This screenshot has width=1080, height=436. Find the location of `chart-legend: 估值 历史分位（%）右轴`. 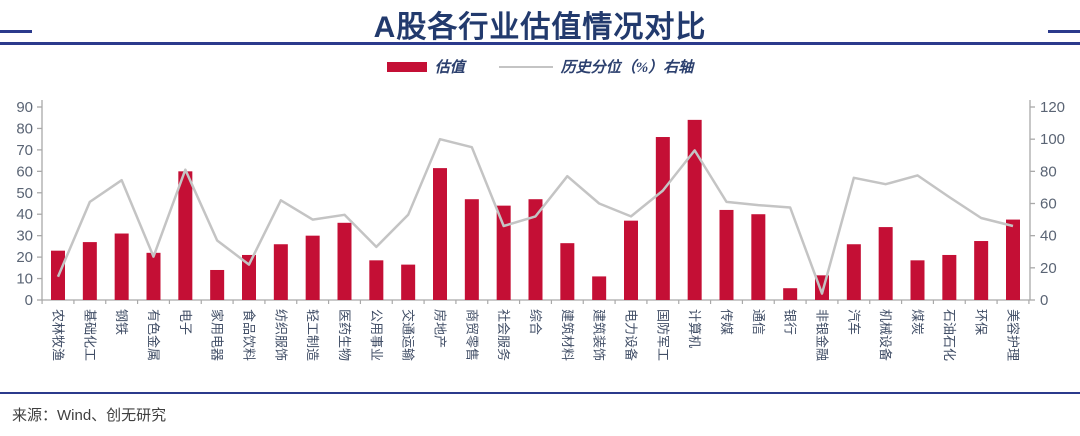

chart-legend: 估值 历史分位（%）右轴 is located at coordinates (540, 66).